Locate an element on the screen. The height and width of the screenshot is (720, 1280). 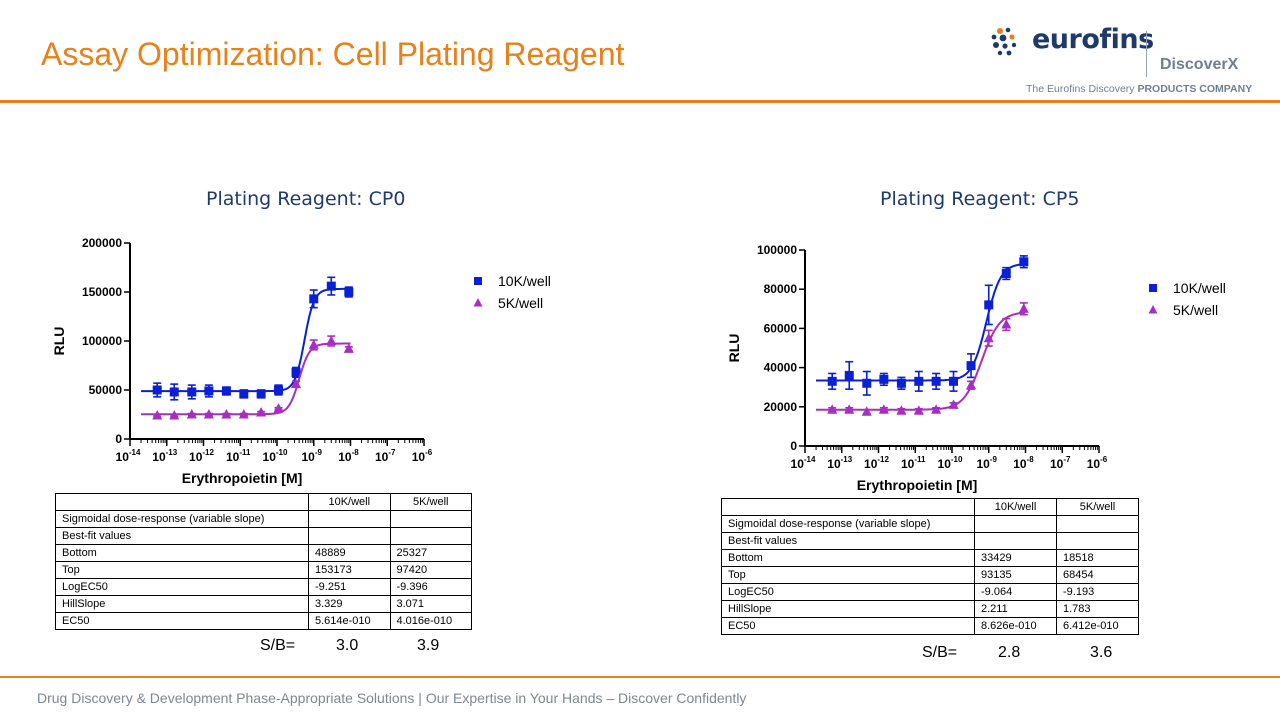
logo-tagline: The Eurofins Discovery PRODUCTS COMPANY is located at coordinates (1139, 89).